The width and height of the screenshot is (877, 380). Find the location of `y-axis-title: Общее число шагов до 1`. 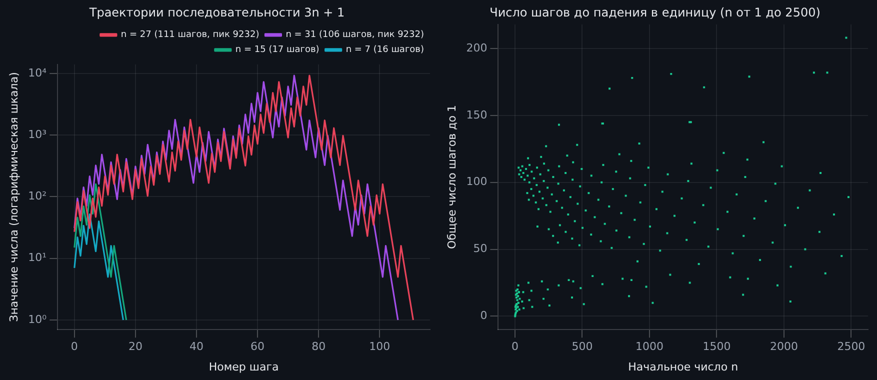

y-axis-title: Общее число шагов до 1 is located at coordinates (451, 177).